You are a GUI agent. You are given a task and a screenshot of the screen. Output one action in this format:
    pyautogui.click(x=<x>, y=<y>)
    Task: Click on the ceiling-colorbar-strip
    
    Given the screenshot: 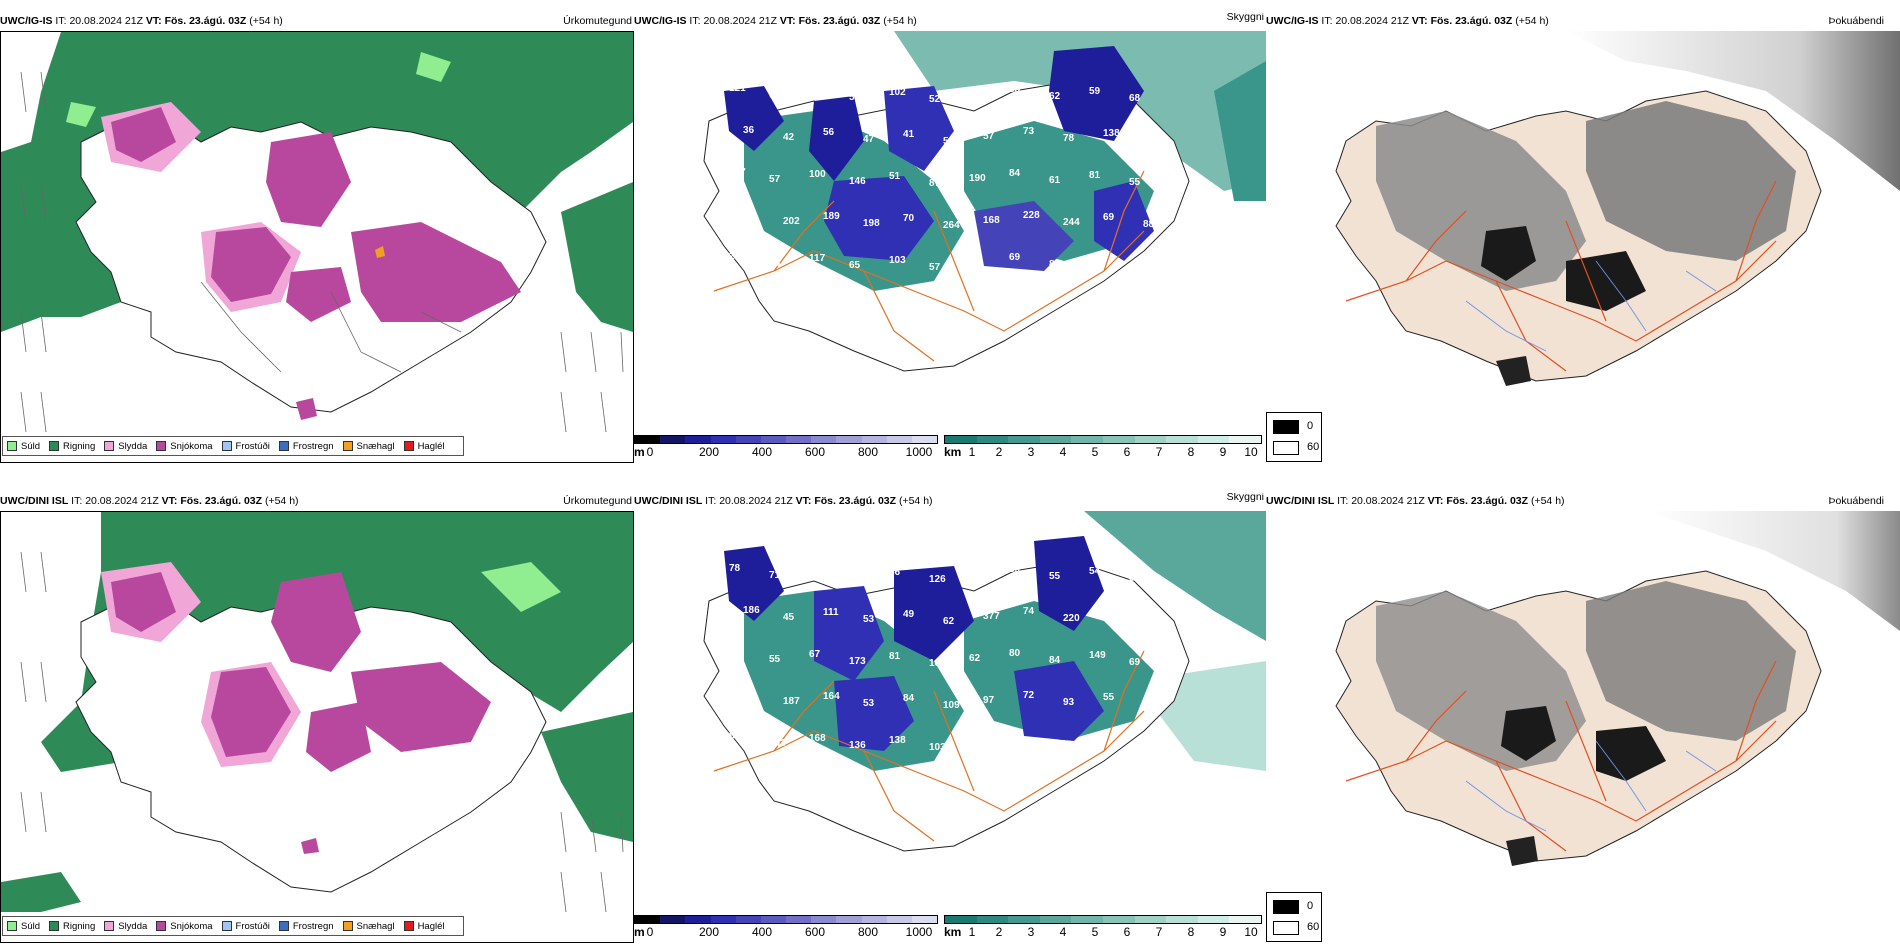 What is the action you would take?
    pyautogui.click(x=786, y=439)
    